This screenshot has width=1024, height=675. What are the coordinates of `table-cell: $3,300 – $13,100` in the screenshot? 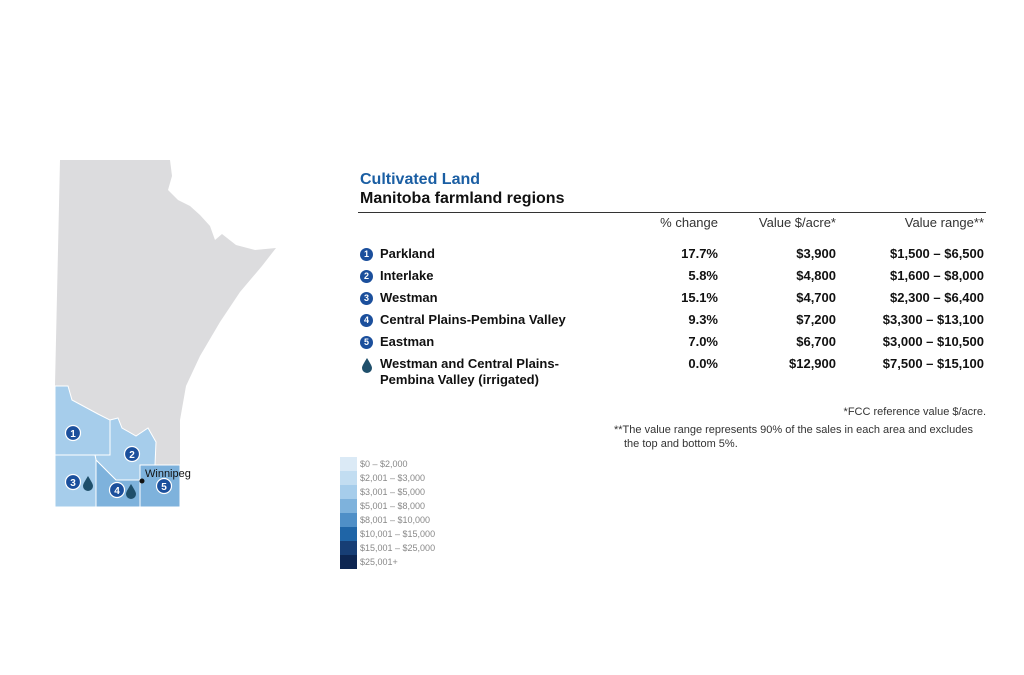 It's located at (933, 319).